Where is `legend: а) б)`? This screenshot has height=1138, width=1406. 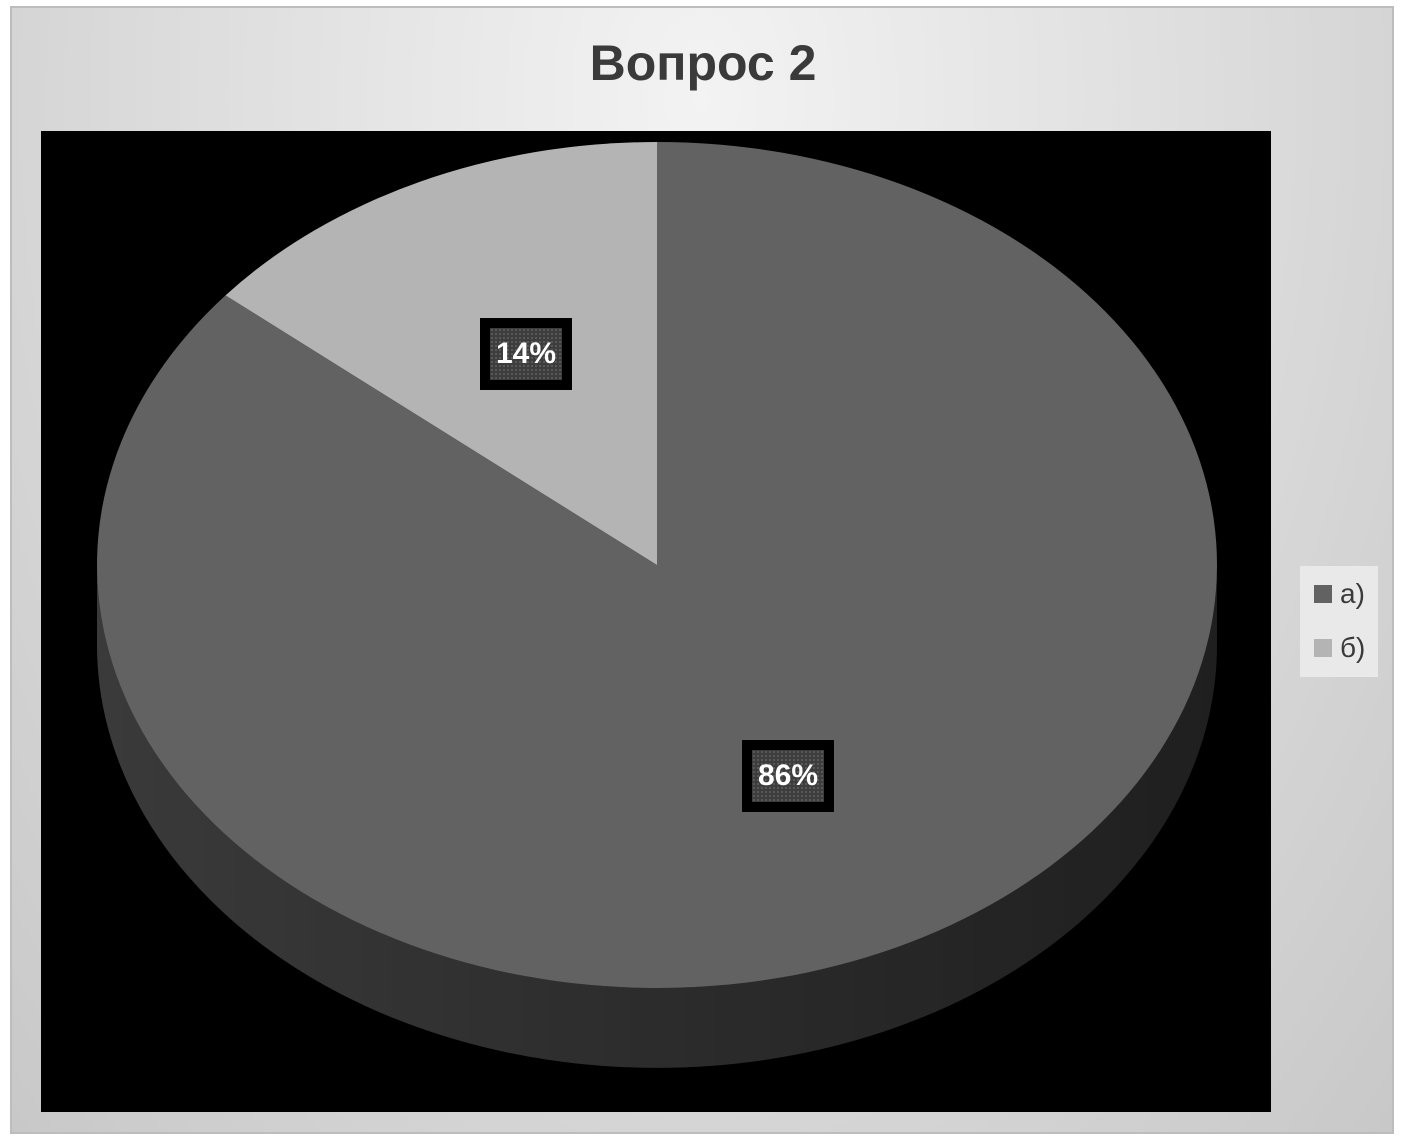 legend: а) б) is located at coordinates (1339, 621).